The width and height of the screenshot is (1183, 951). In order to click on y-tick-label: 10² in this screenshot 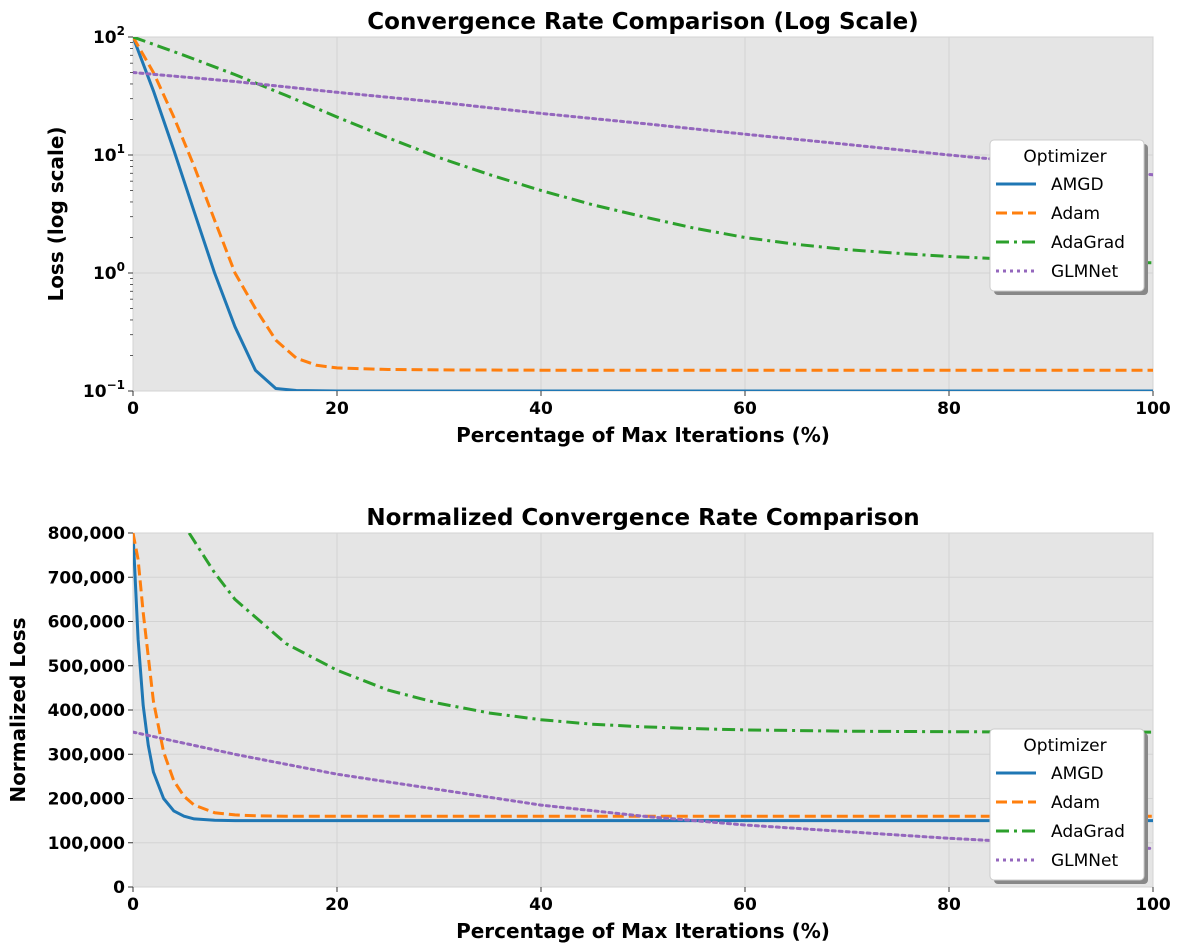, I will do `click(109, 36)`.